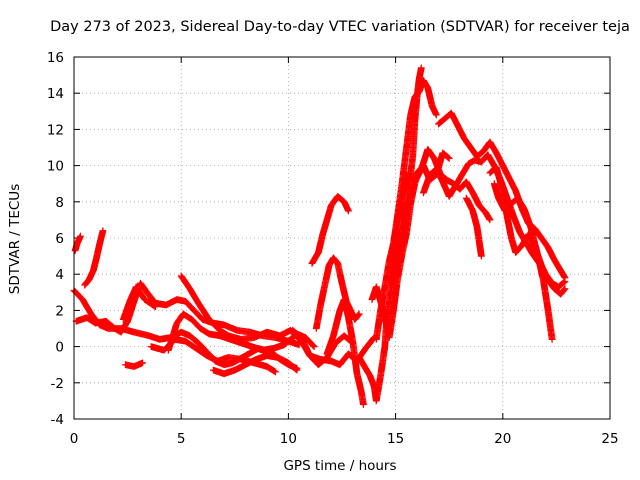  Describe the element at coordinates (337, 293) in the screenshot. I see `series-sat-m` at that location.